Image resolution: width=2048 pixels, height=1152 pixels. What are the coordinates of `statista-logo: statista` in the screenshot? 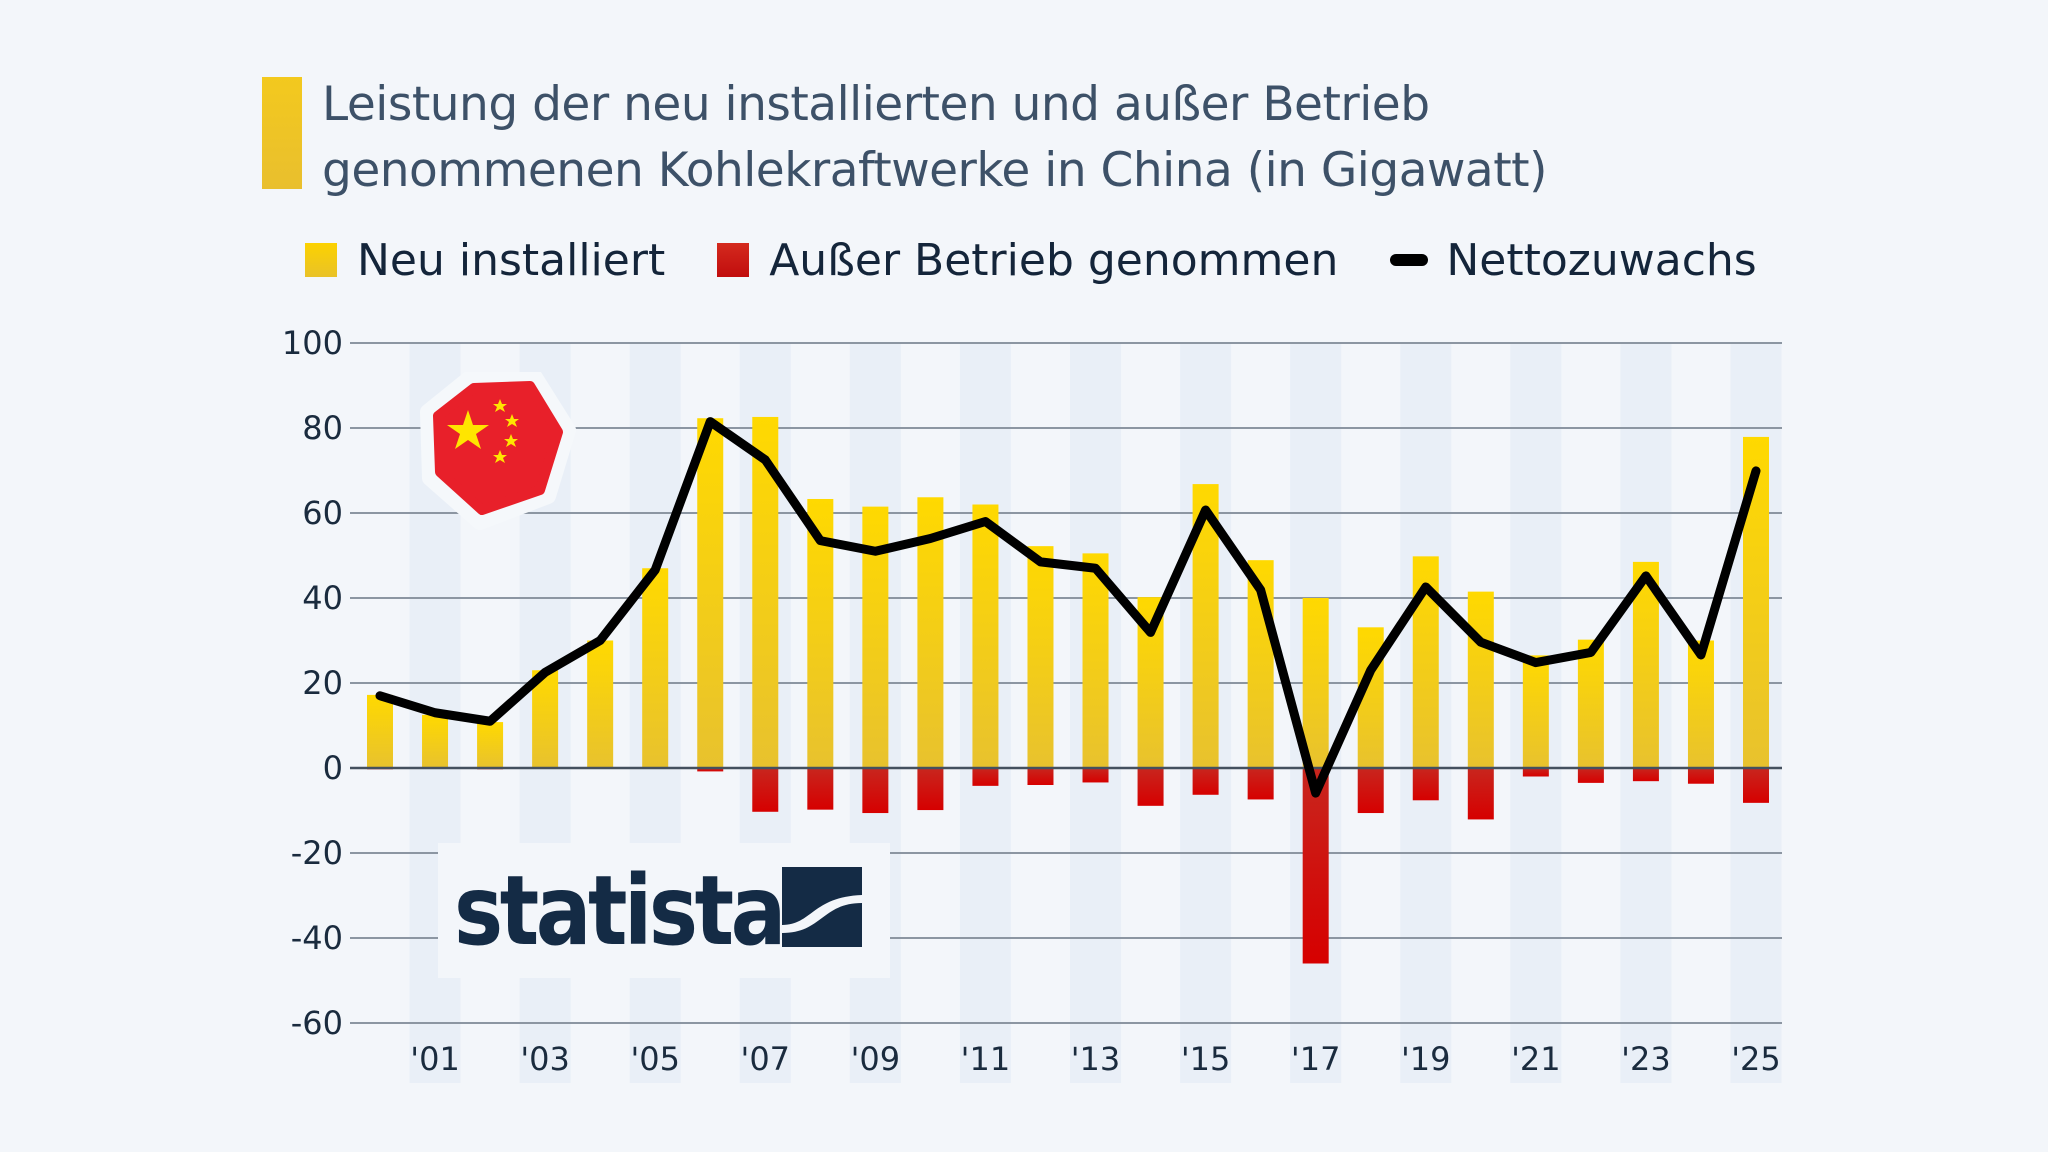 It's located at (664, 910).